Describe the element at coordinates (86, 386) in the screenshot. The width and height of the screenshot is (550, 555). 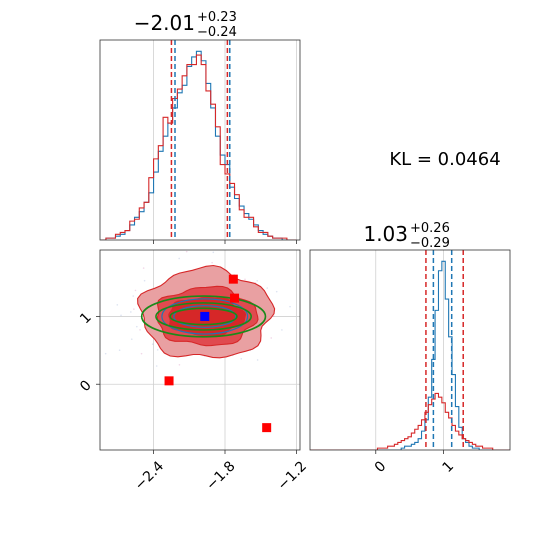
I see `joint-y-tick-label-0: 0` at that location.